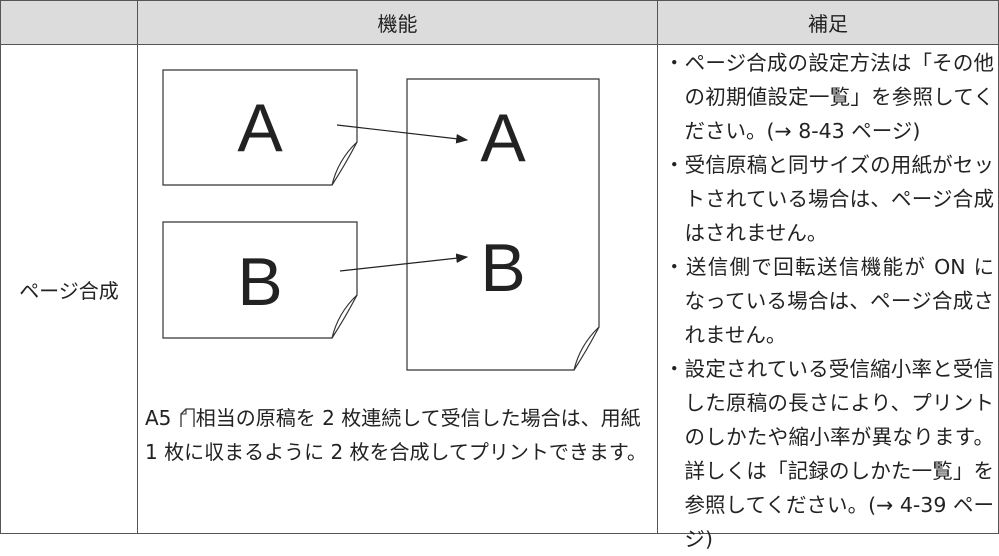 This screenshot has width=999, height=556. What do you see at coordinates (158, 418) in the screenshot?
I see `caption-prefix: A5` at bounding box center [158, 418].